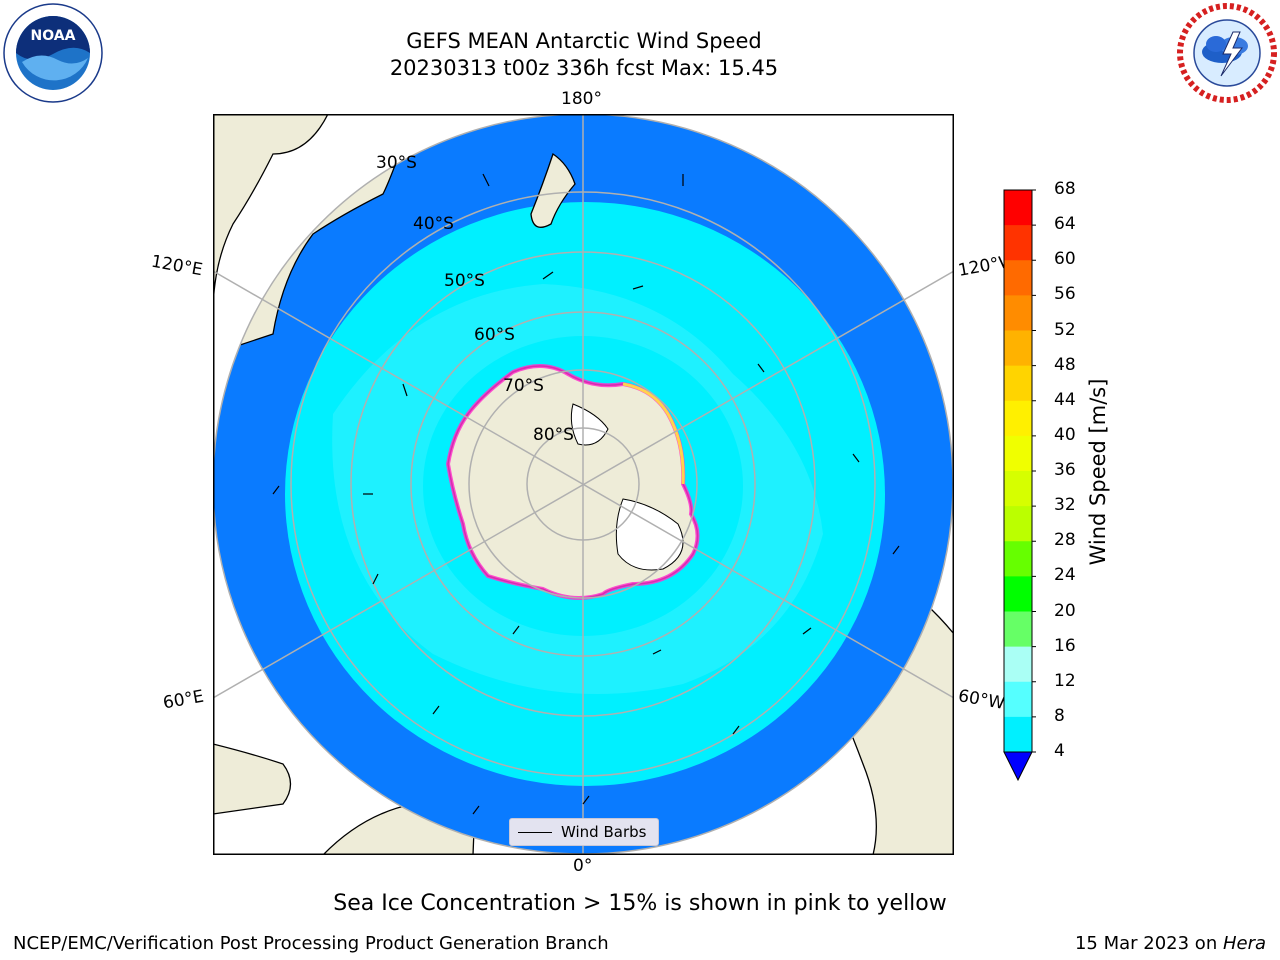  What do you see at coordinates (1098, 472) in the screenshot?
I see `colorbar-title: Wind Speed [m/s]` at bounding box center [1098, 472].